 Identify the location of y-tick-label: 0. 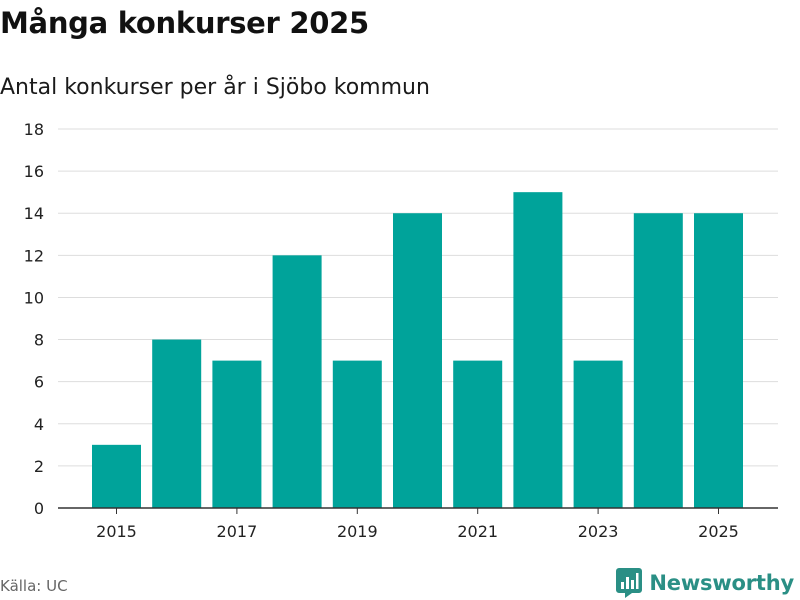
(39, 508).